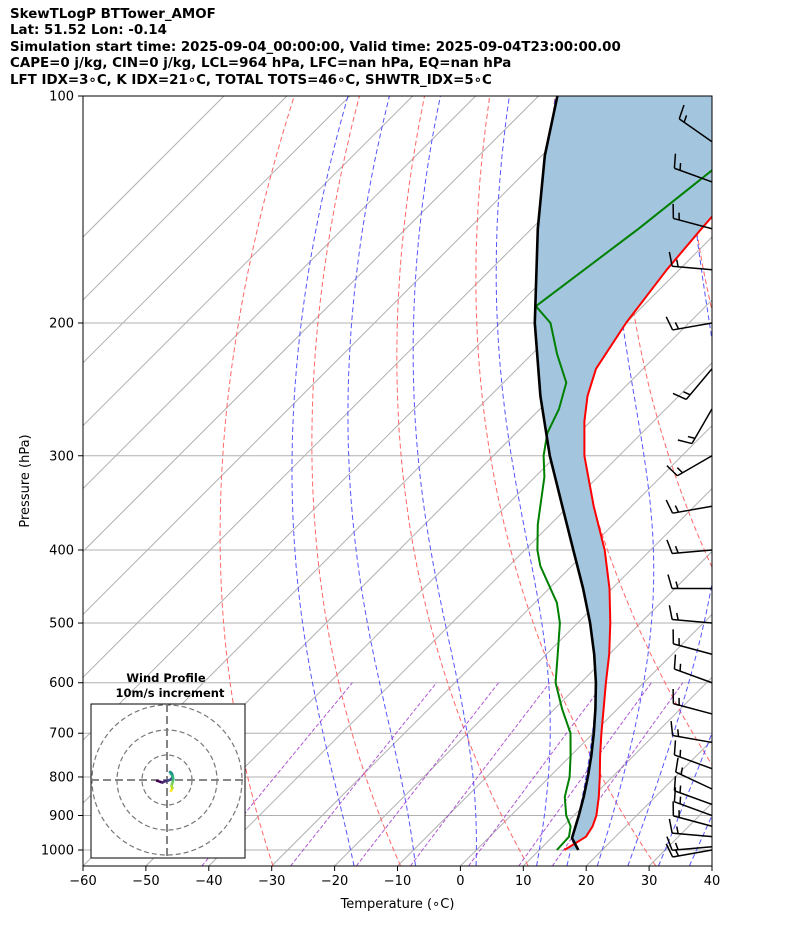 The height and width of the screenshot is (937, 794). I want to click on hodograph-segment, so click(171, 790).